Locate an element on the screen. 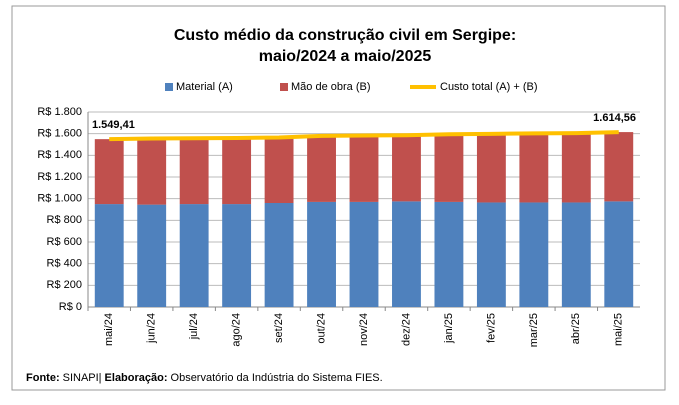  legend-label: Mão de obra (B) is located at coordinates (330, 87).